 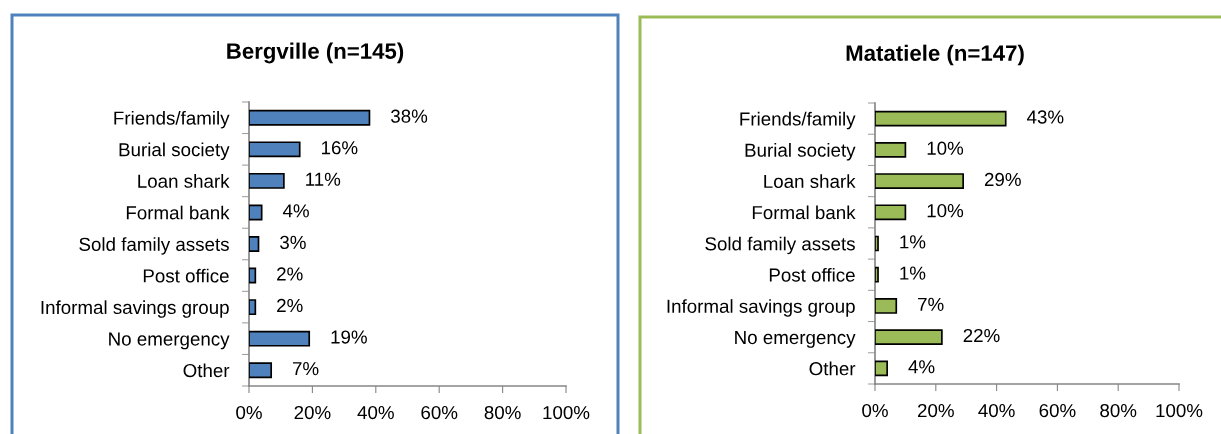 I want to click on chart-title: Bergville (n=145), so click(x=315, y=53).